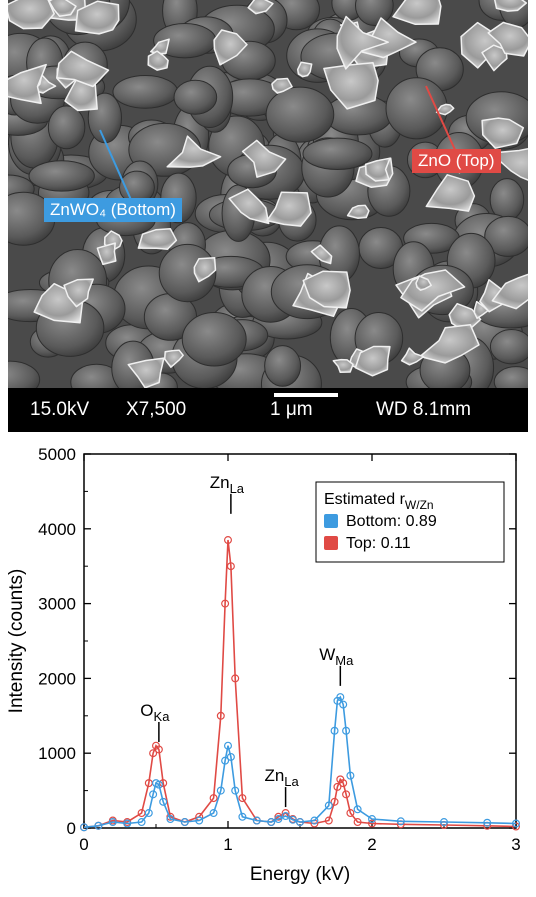 The image size is (536, 897). Describe the element at coordinates (371, 844) in the screenshot. I see `x-tick-label: 2` at that location.